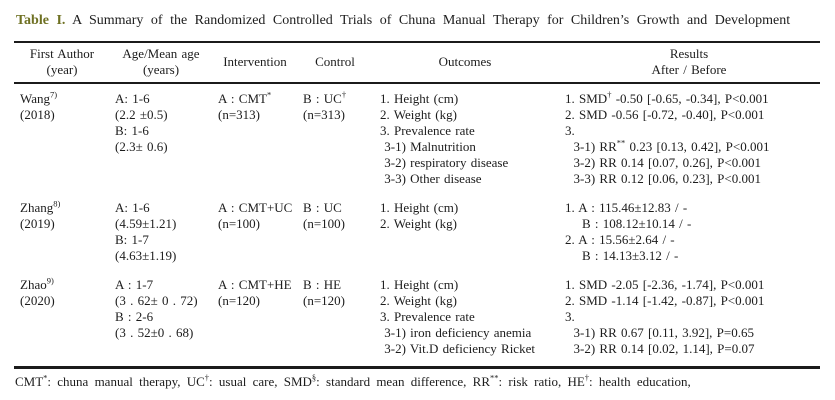  Describe the element at coordinates (62, 319) in the screenshot. I see `cell-author: Zhao9) (2020)` at that location.